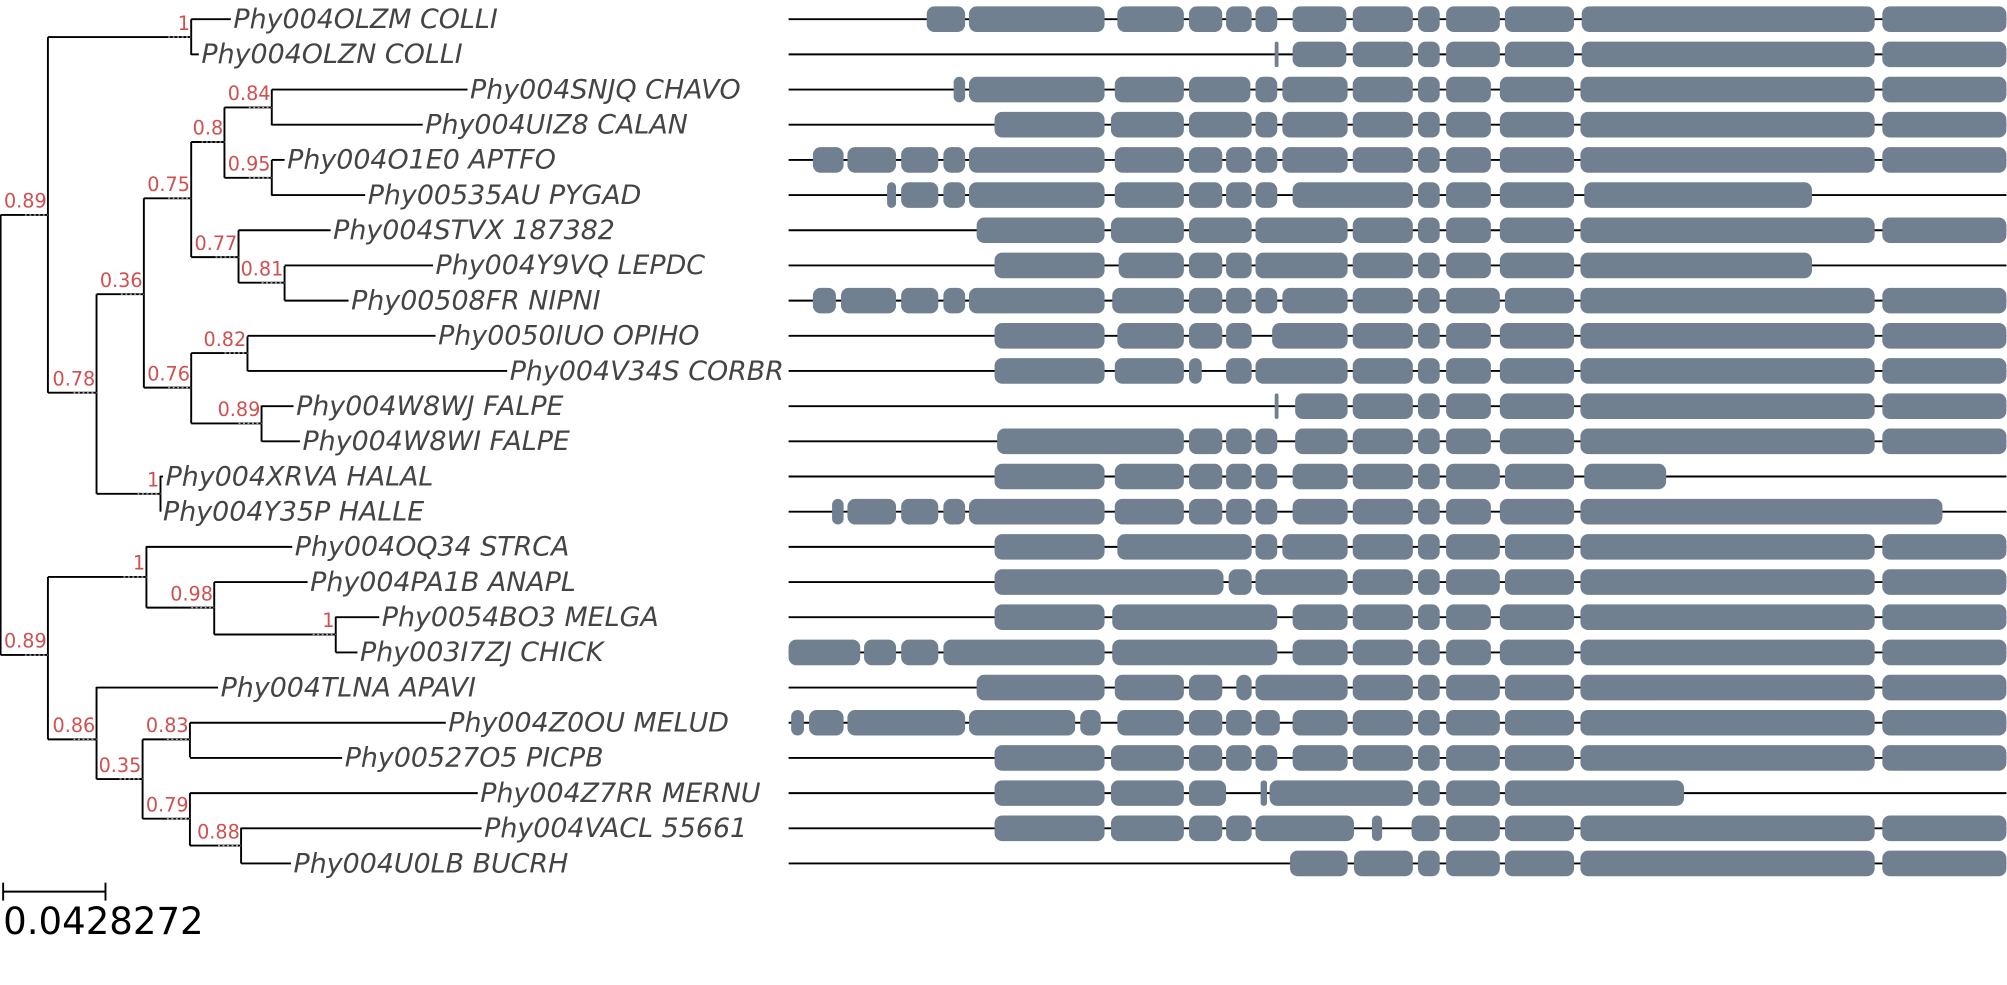 This screenshot has height=985, width=2007. Describe the element at coordinates (167, 804) in the screenshot. I see `support-value: 0.79` at that location.